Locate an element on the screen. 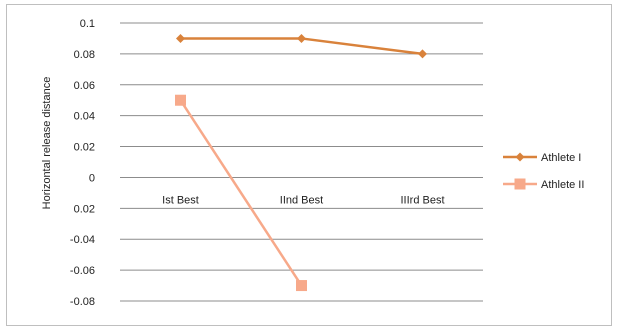  y-tick-label: -0.08 is located at coordinates (82, 302).